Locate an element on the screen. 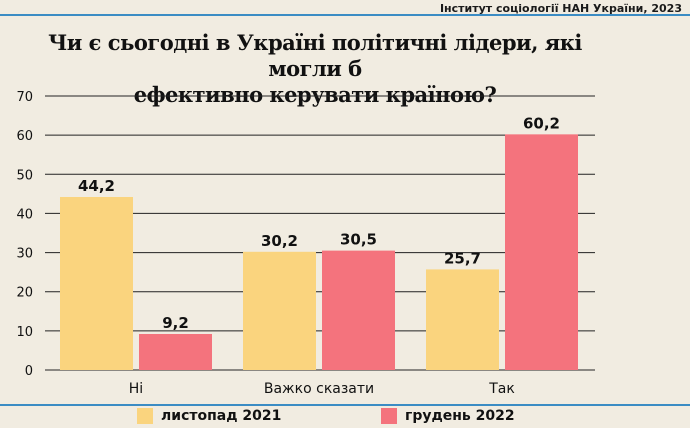 The image size is (690, 428). bottom-divider is located at coordinates (345, 405).